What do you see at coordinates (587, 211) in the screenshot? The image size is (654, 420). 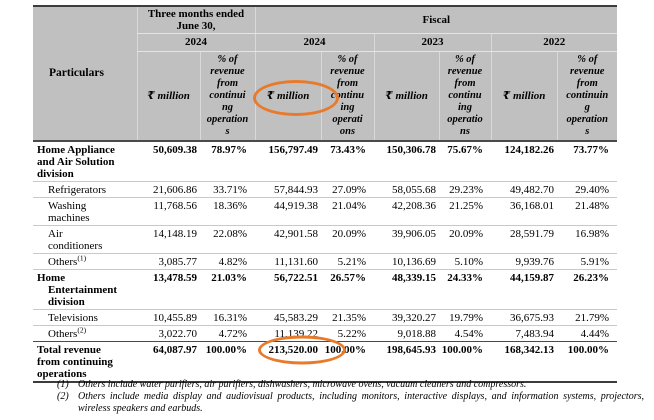 I see `percent-cell: 21.48%` at bounding box center [587, 211].